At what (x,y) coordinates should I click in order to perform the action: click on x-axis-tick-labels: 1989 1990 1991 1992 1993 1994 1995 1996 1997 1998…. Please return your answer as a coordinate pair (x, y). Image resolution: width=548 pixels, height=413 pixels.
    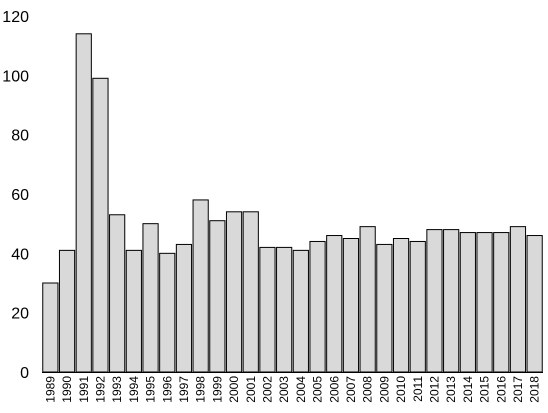
    Looking at the image, I should click on (292, 389).